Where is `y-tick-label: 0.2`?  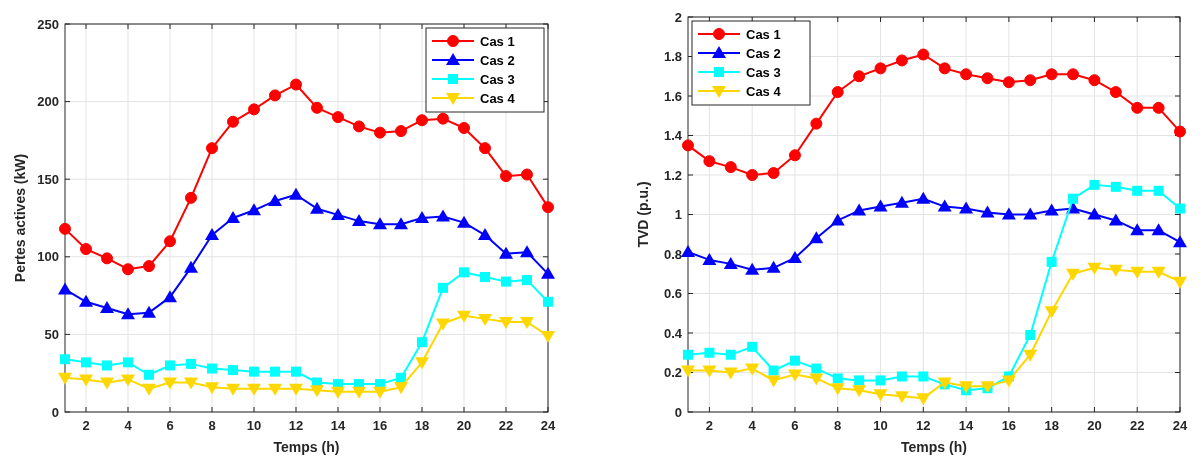 y-tick-label: 0.2 is located at coordinates (672, 372).